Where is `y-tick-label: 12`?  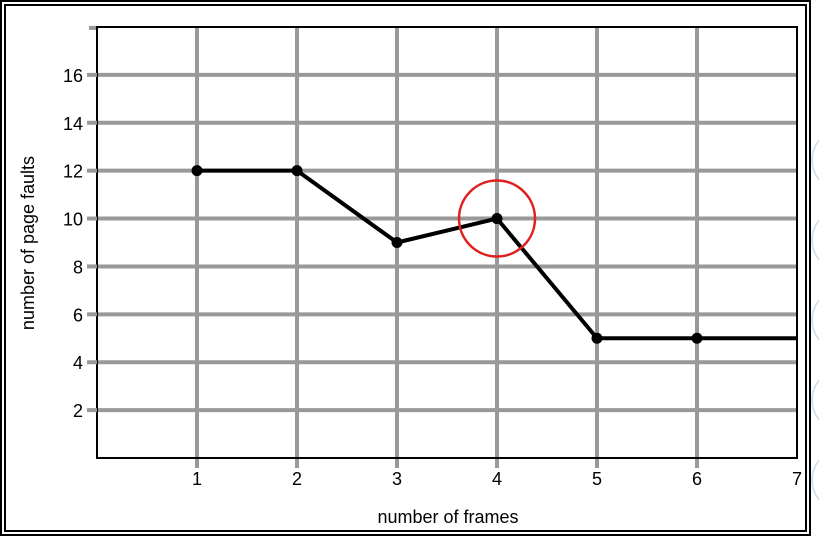
y-tick-label: 12 is located at coordinates (73, 172).